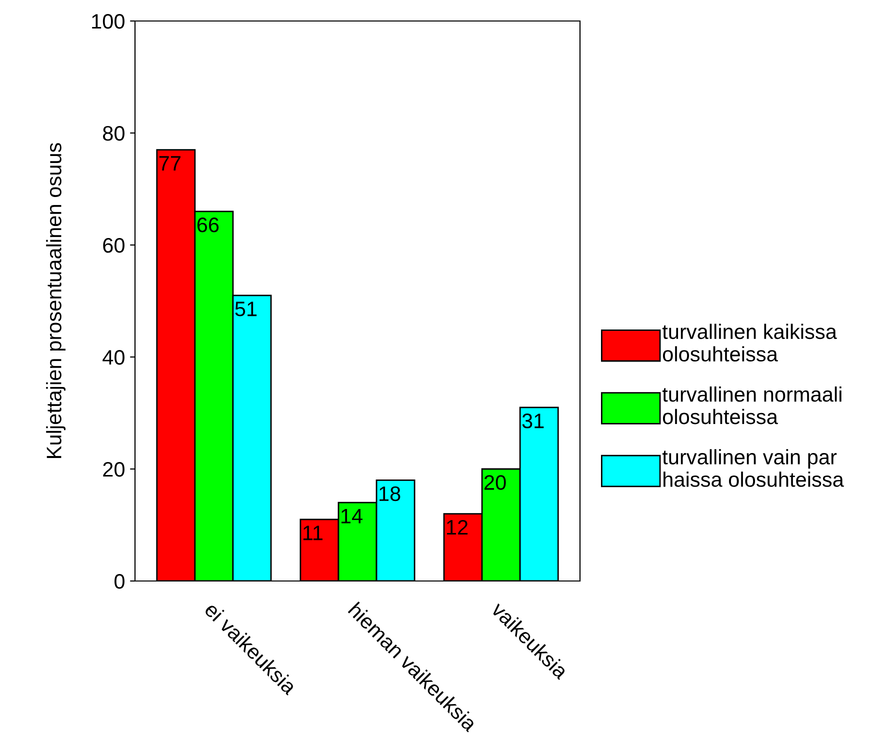 This screenshot has height=754, width=889. What do you see at coordinates (749, 343) in the screenshot?
I see `legend-label: turvallinen kaikissa olosuhteissa` at bounding box center [749, 343].